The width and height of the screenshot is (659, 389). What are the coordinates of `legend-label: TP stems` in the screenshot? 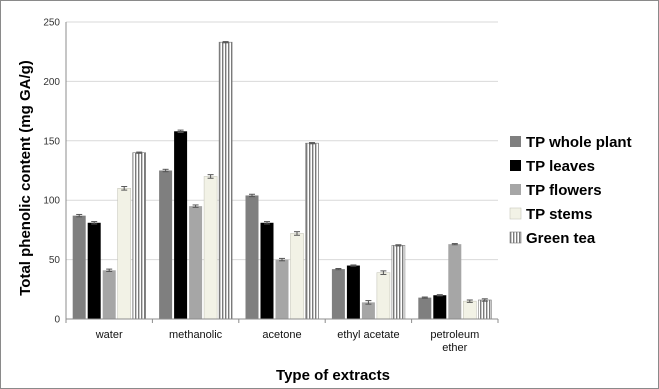 It's located at (559, 214).